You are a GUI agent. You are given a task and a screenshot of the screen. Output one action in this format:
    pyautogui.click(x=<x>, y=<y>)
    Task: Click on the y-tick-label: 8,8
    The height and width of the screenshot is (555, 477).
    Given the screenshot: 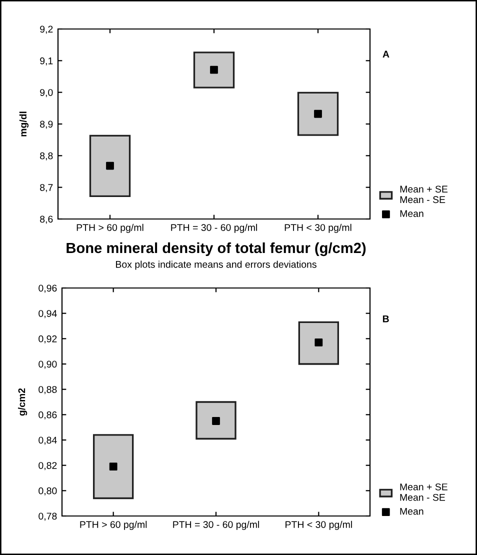 What is the action you would take?
    pyautogui.click(x=46, y=156)
    